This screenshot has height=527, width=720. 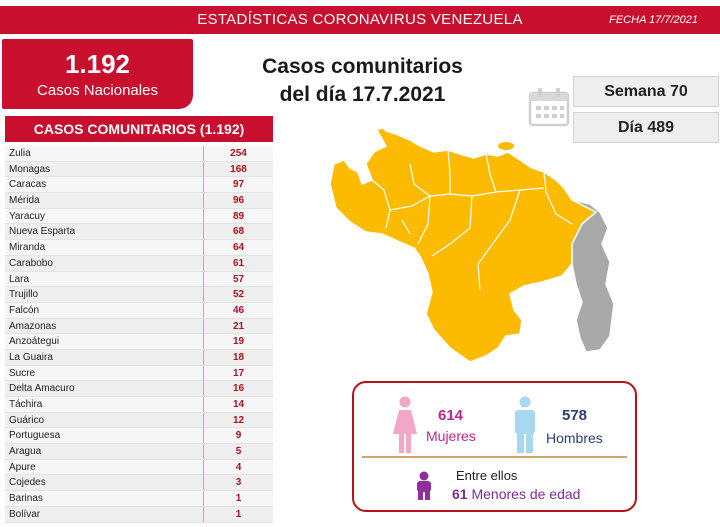 What do you see at coordinates (525, 424) in the screenshot?
I see `male-icon` at bounding box center [525, 424].